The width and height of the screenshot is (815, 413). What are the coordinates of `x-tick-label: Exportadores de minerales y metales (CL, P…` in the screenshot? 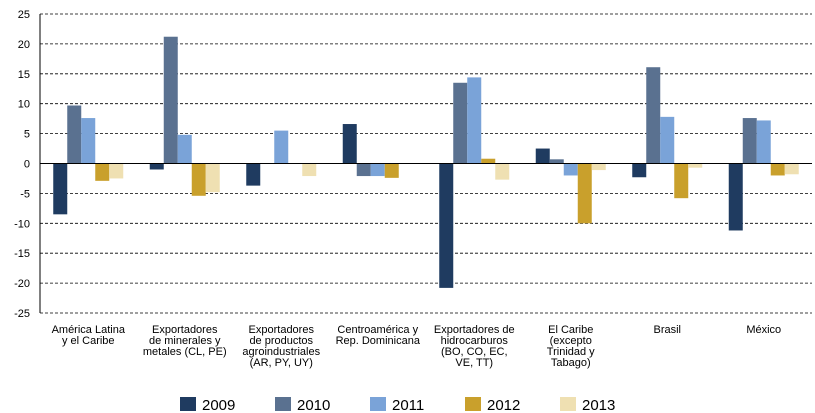 It's located at (185, 341).